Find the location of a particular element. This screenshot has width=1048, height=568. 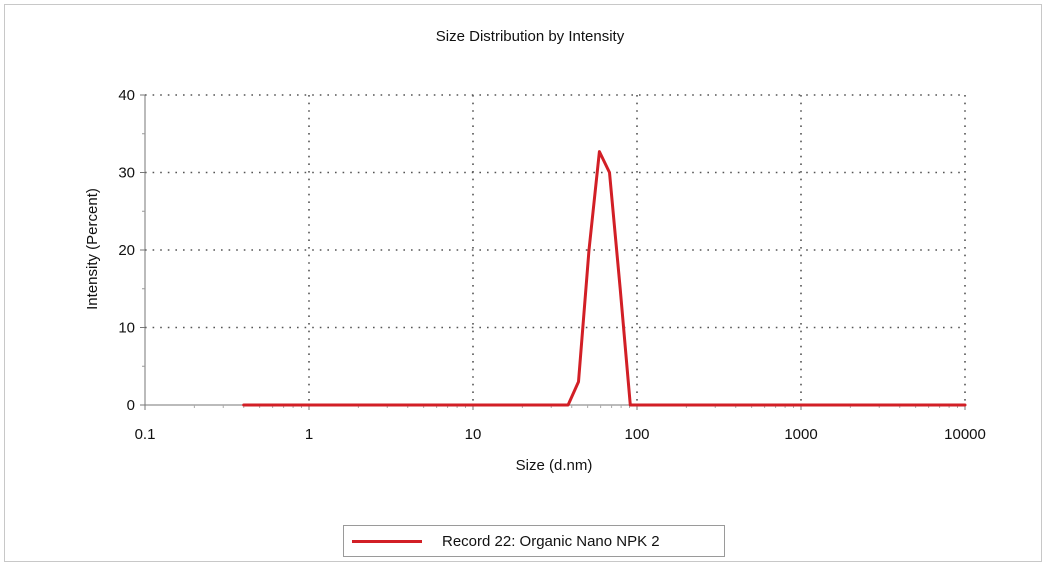

x-tick-label: 10000 is located at coordinates (965, 434).